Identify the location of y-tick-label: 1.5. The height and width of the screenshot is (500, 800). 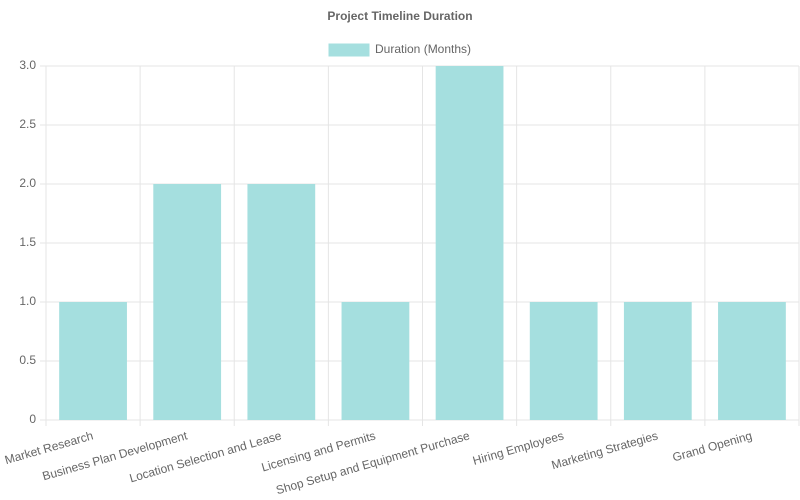
(27, 242).